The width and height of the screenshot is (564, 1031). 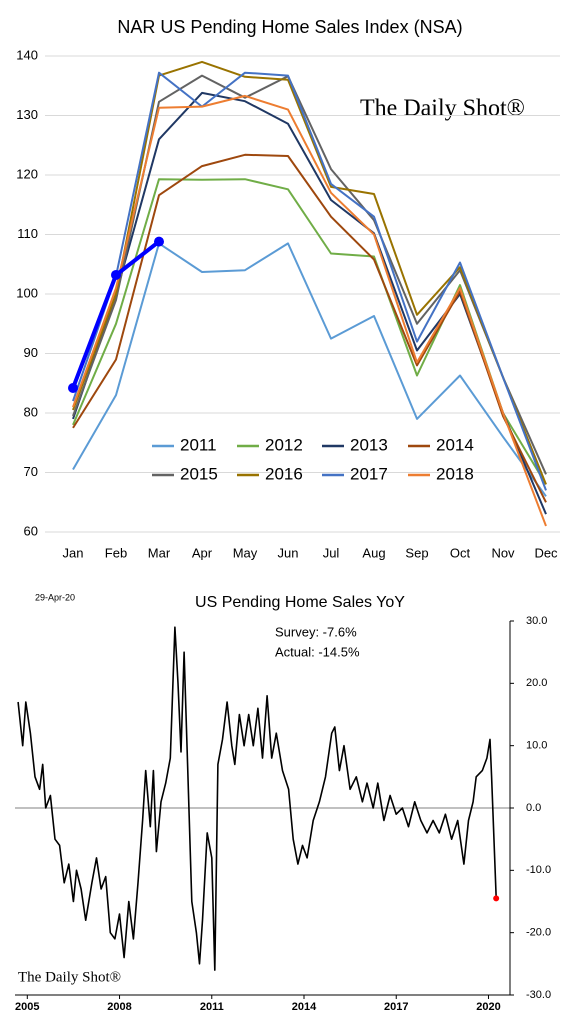 What do you see at coordinates (31, 411) in the screenshot?
I see `y-tick-label: 80` at bounding box center [31, 411].